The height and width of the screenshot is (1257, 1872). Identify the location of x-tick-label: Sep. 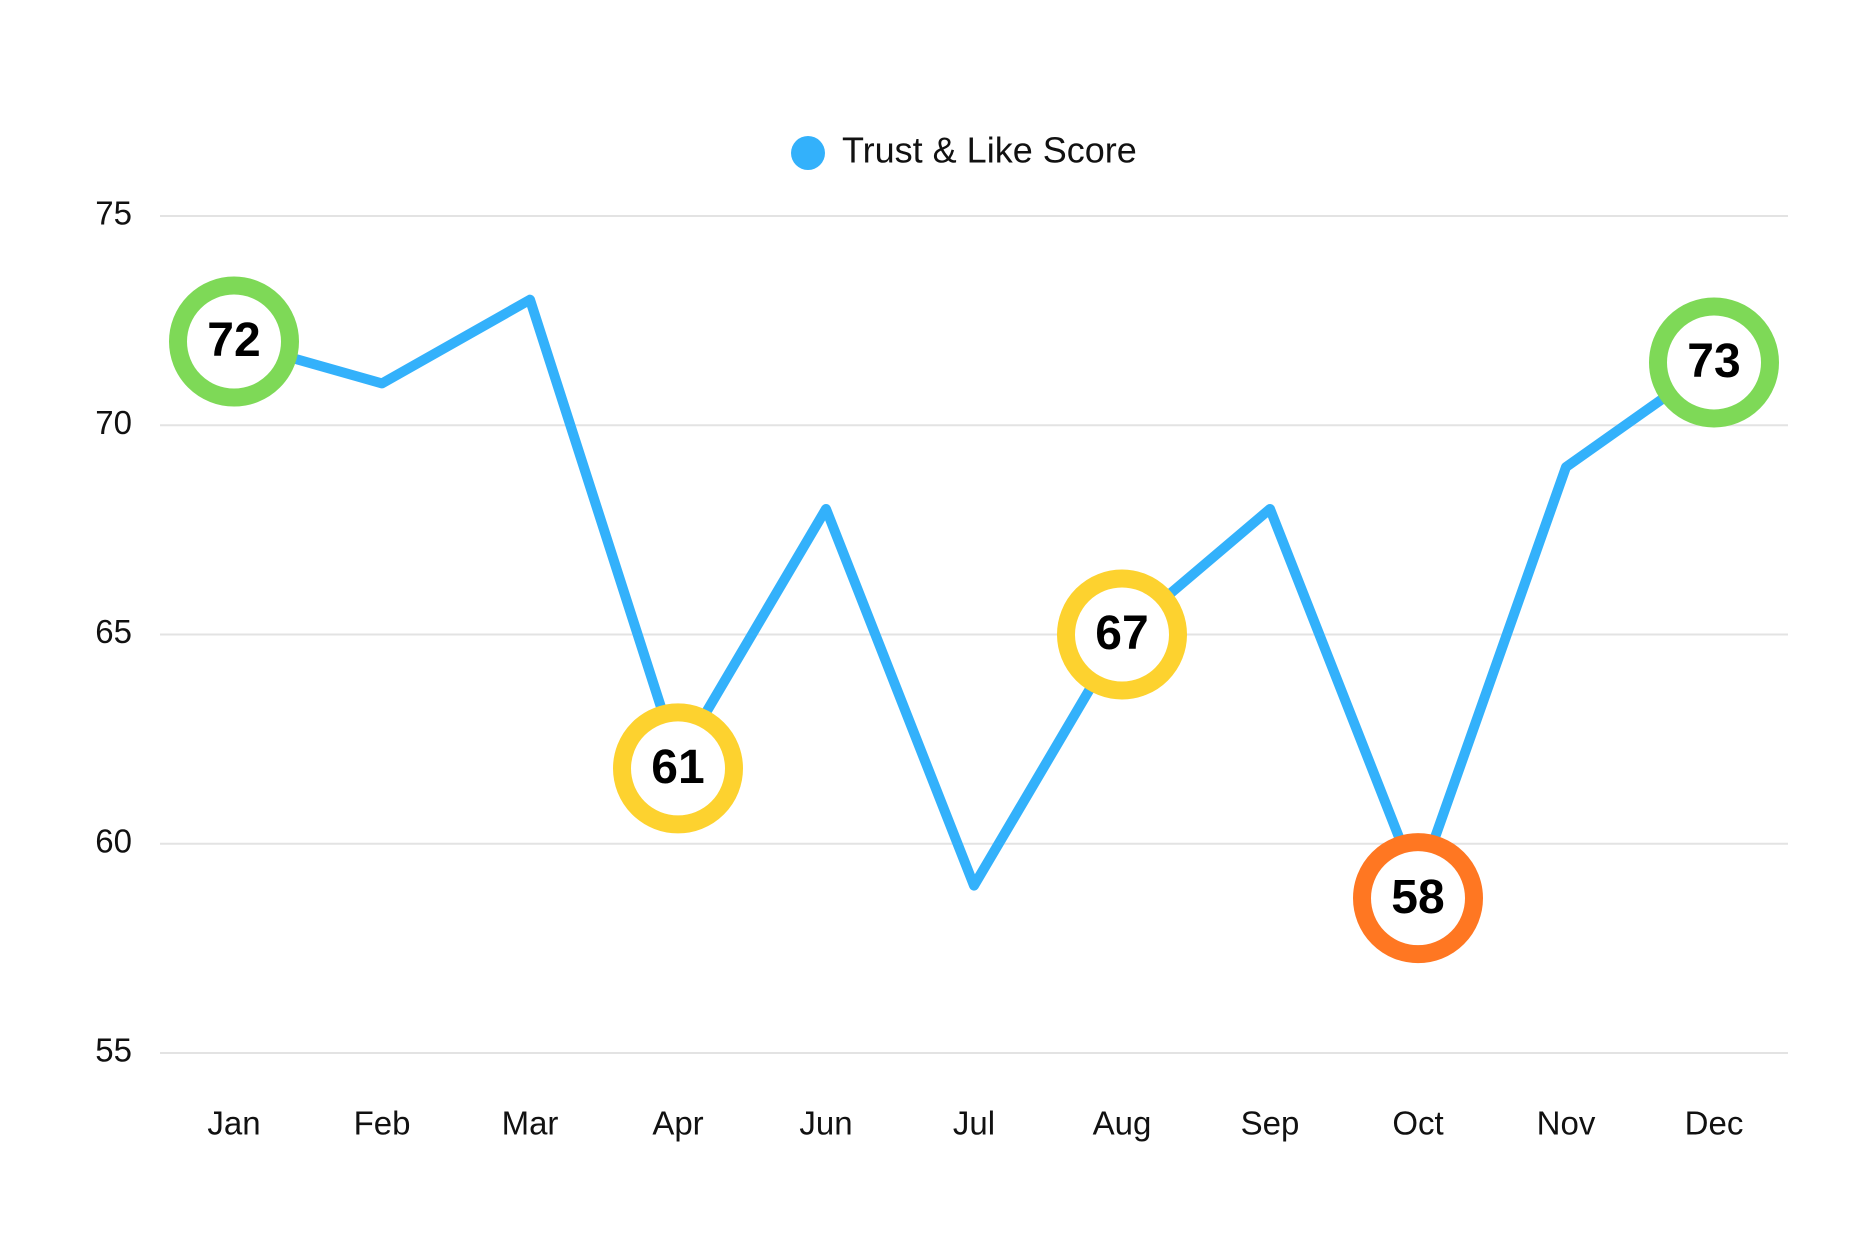
(1270, 1123).